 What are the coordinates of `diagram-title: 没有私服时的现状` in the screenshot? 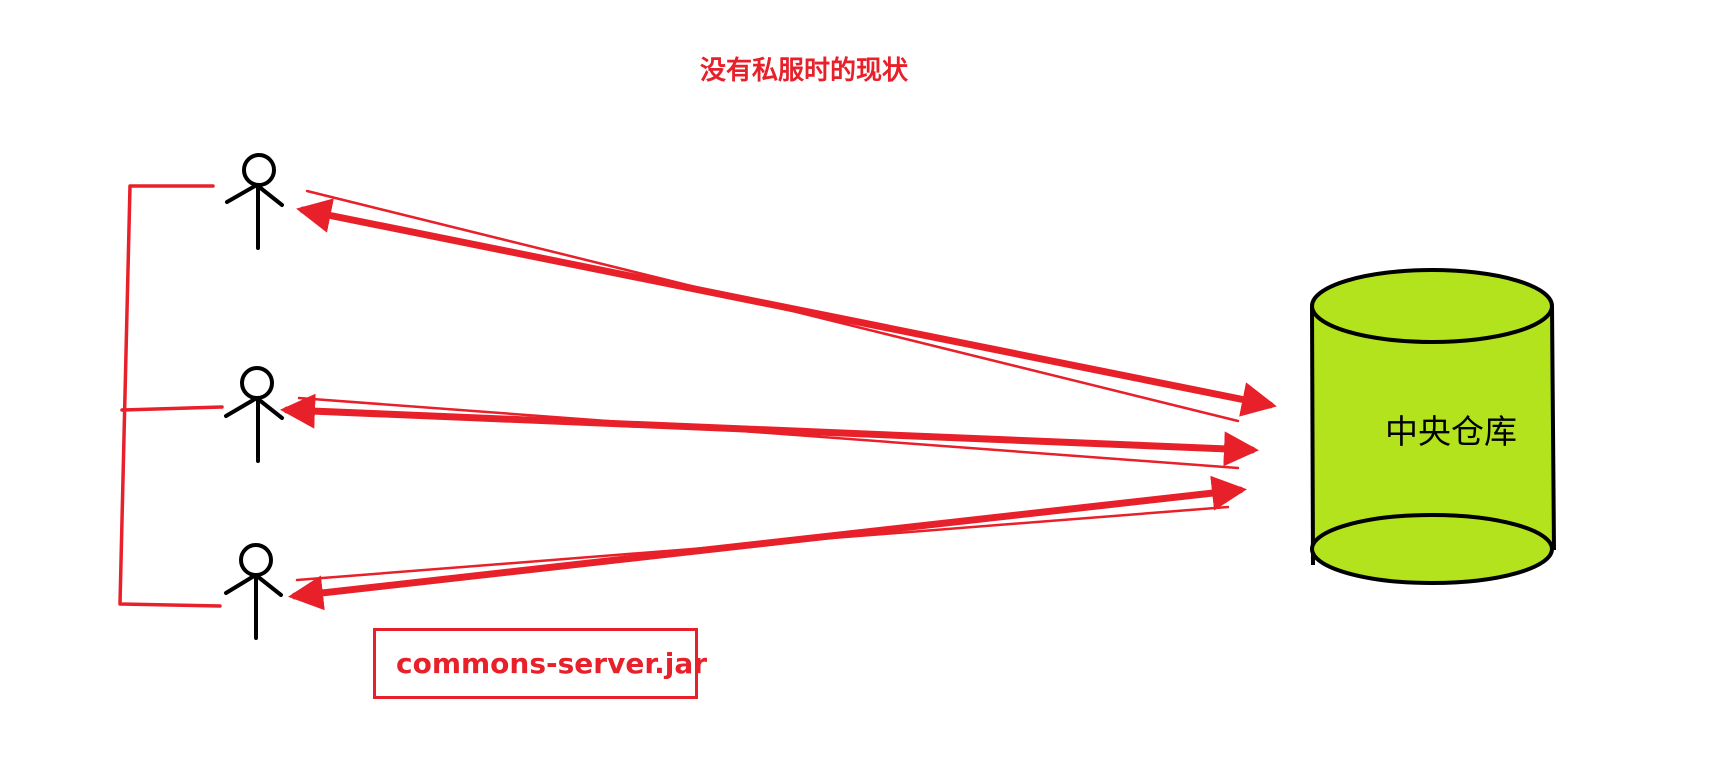 It's located at (804, 71).